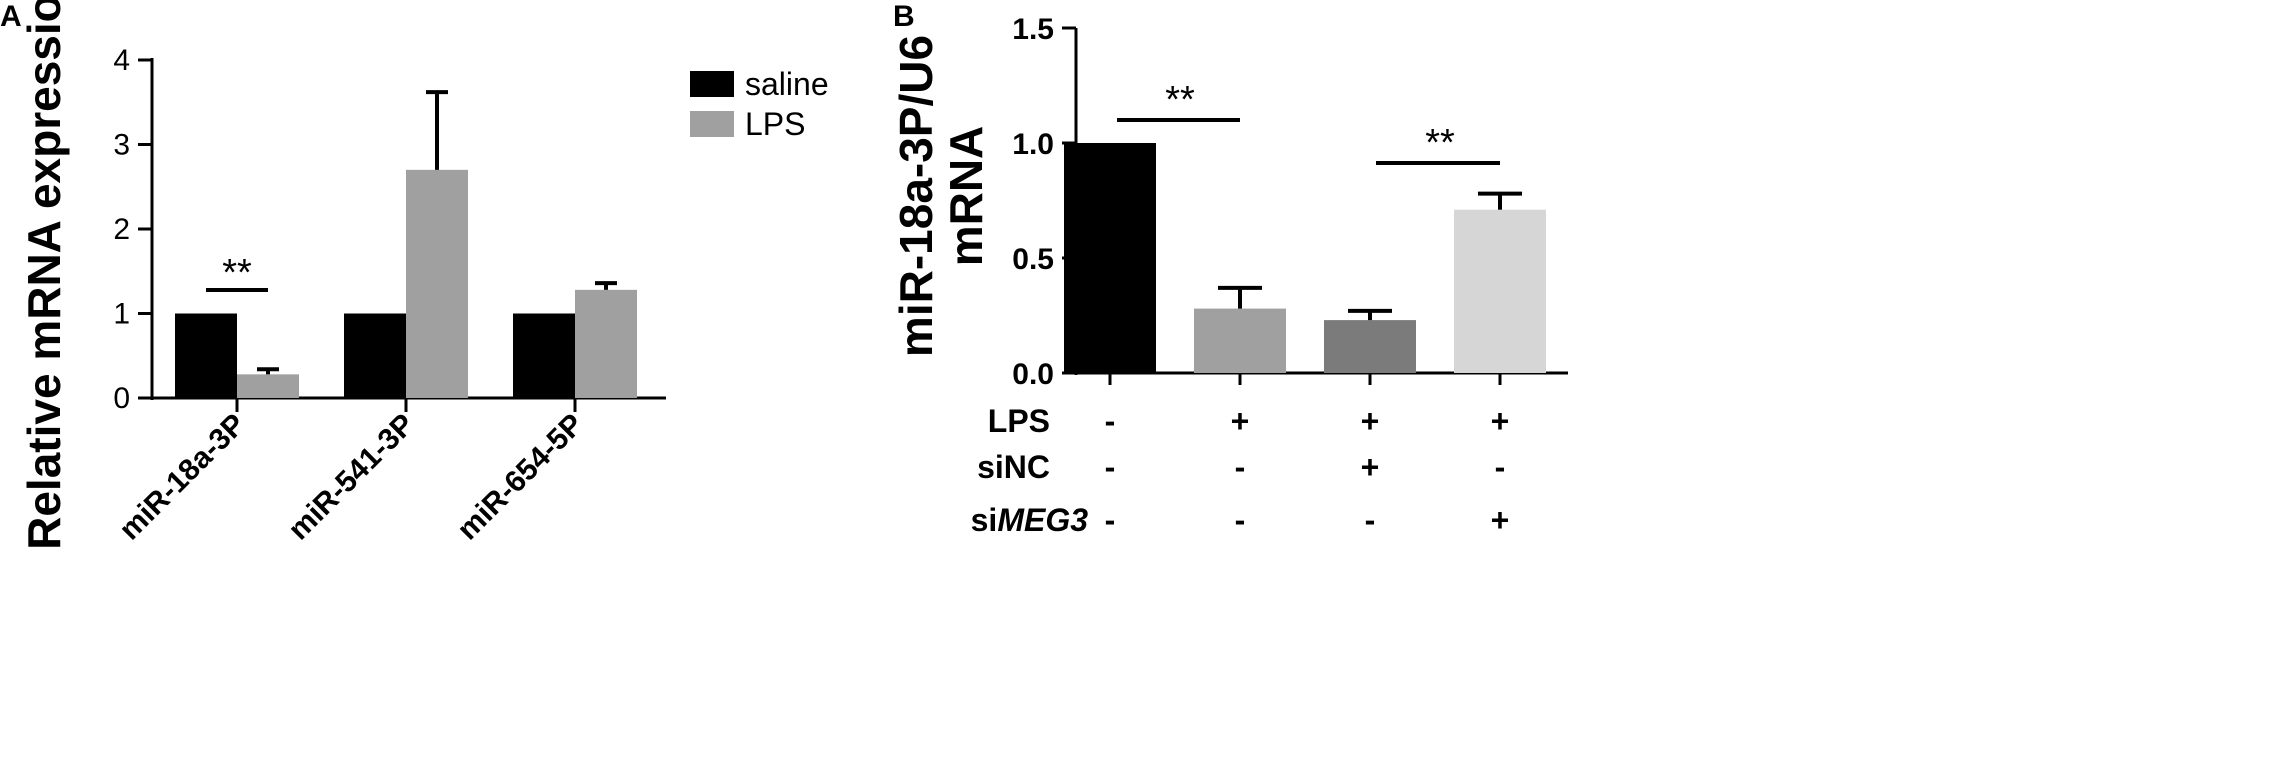  Describe the element at coordinates (1440, 143) in the screenshot. I see `panel-b-significance-label-2: **` at that location.